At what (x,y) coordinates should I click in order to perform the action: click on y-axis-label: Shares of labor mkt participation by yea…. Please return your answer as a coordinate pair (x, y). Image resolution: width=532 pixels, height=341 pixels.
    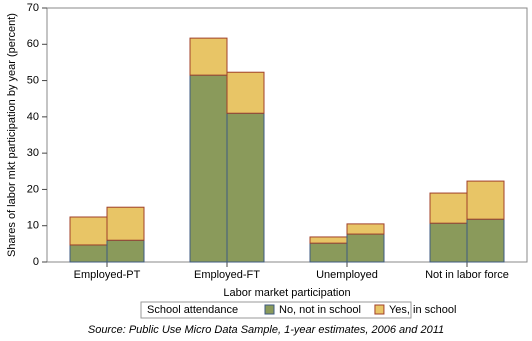
    Looking at the image, I should click on (12, 135).